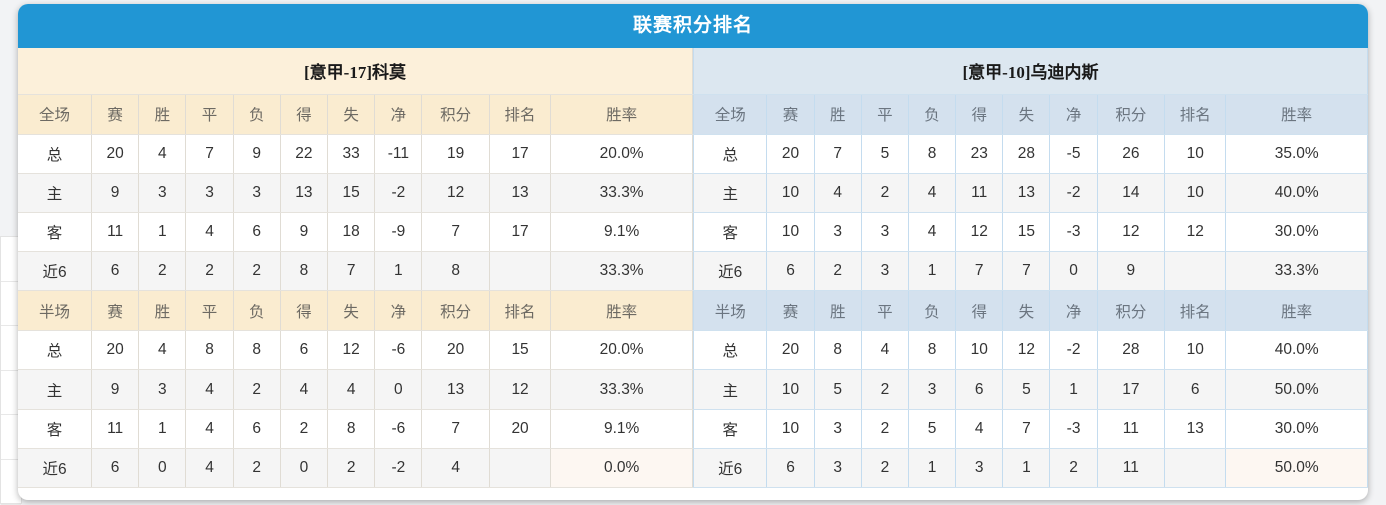  I want to click on left-halftime-row-label: 总, so click(55, 350).